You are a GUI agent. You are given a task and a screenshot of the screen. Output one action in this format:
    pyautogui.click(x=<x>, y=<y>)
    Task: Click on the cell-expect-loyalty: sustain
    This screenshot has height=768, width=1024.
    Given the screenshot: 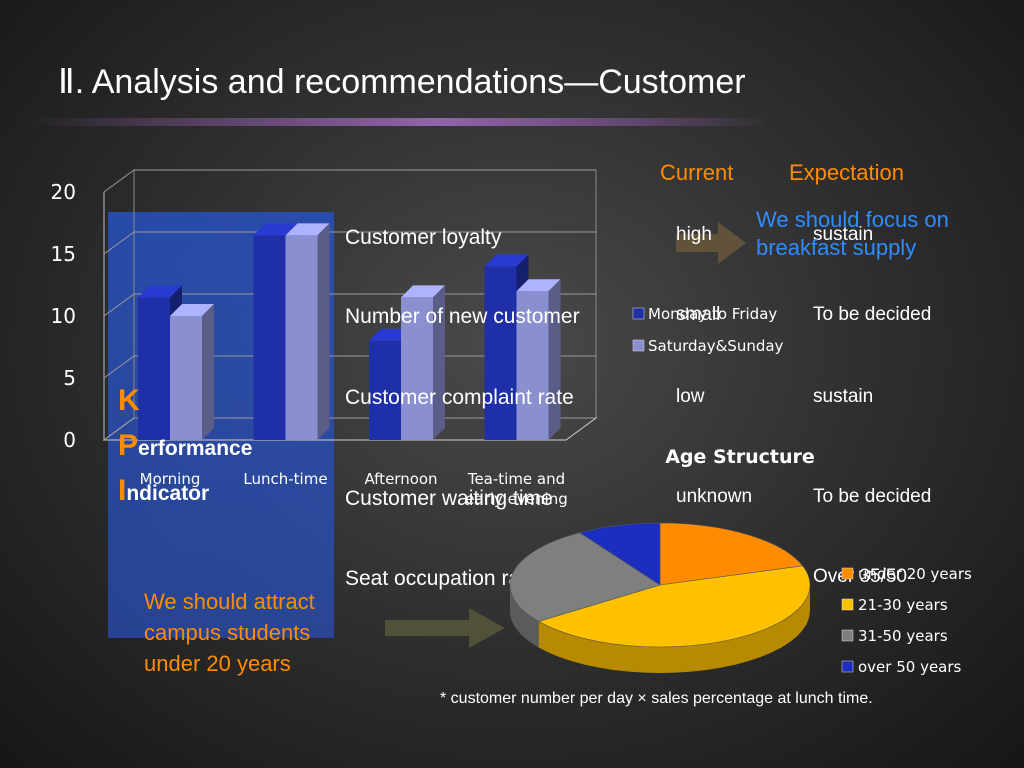 What is the action you would take?
    pyautogui.click(x=843, y=234)
    